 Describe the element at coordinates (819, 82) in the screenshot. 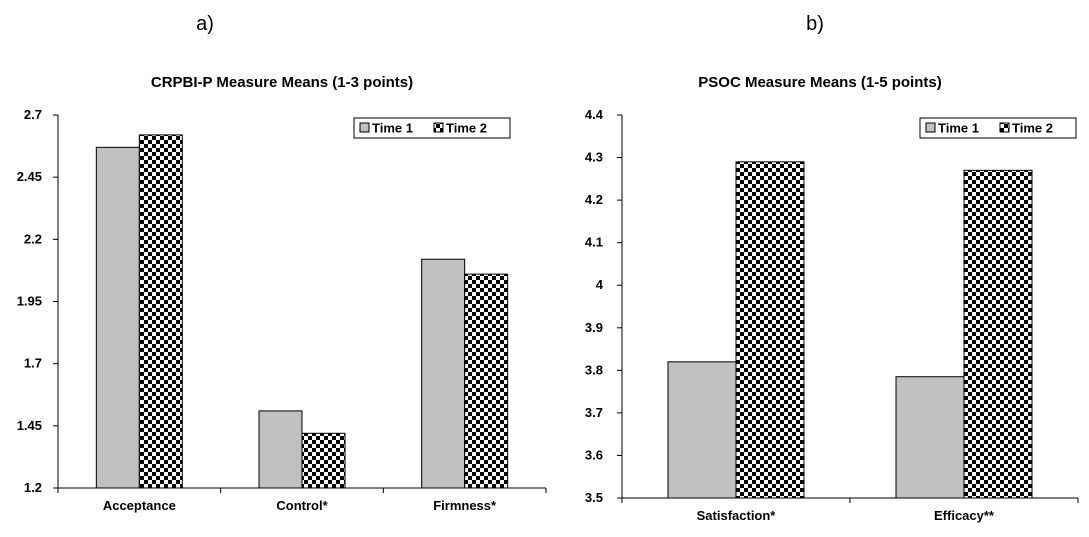

I see `chart-title-b: PSOC Measure Means (1-5 points)` at that location.